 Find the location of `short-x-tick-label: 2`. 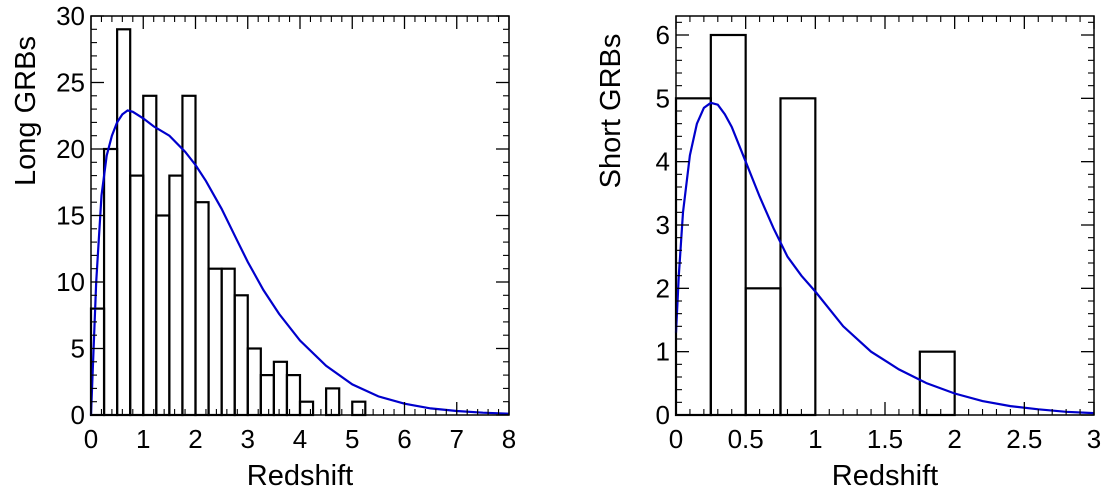

short-x-tick-label: 2 is located at coordinates (954, 439).